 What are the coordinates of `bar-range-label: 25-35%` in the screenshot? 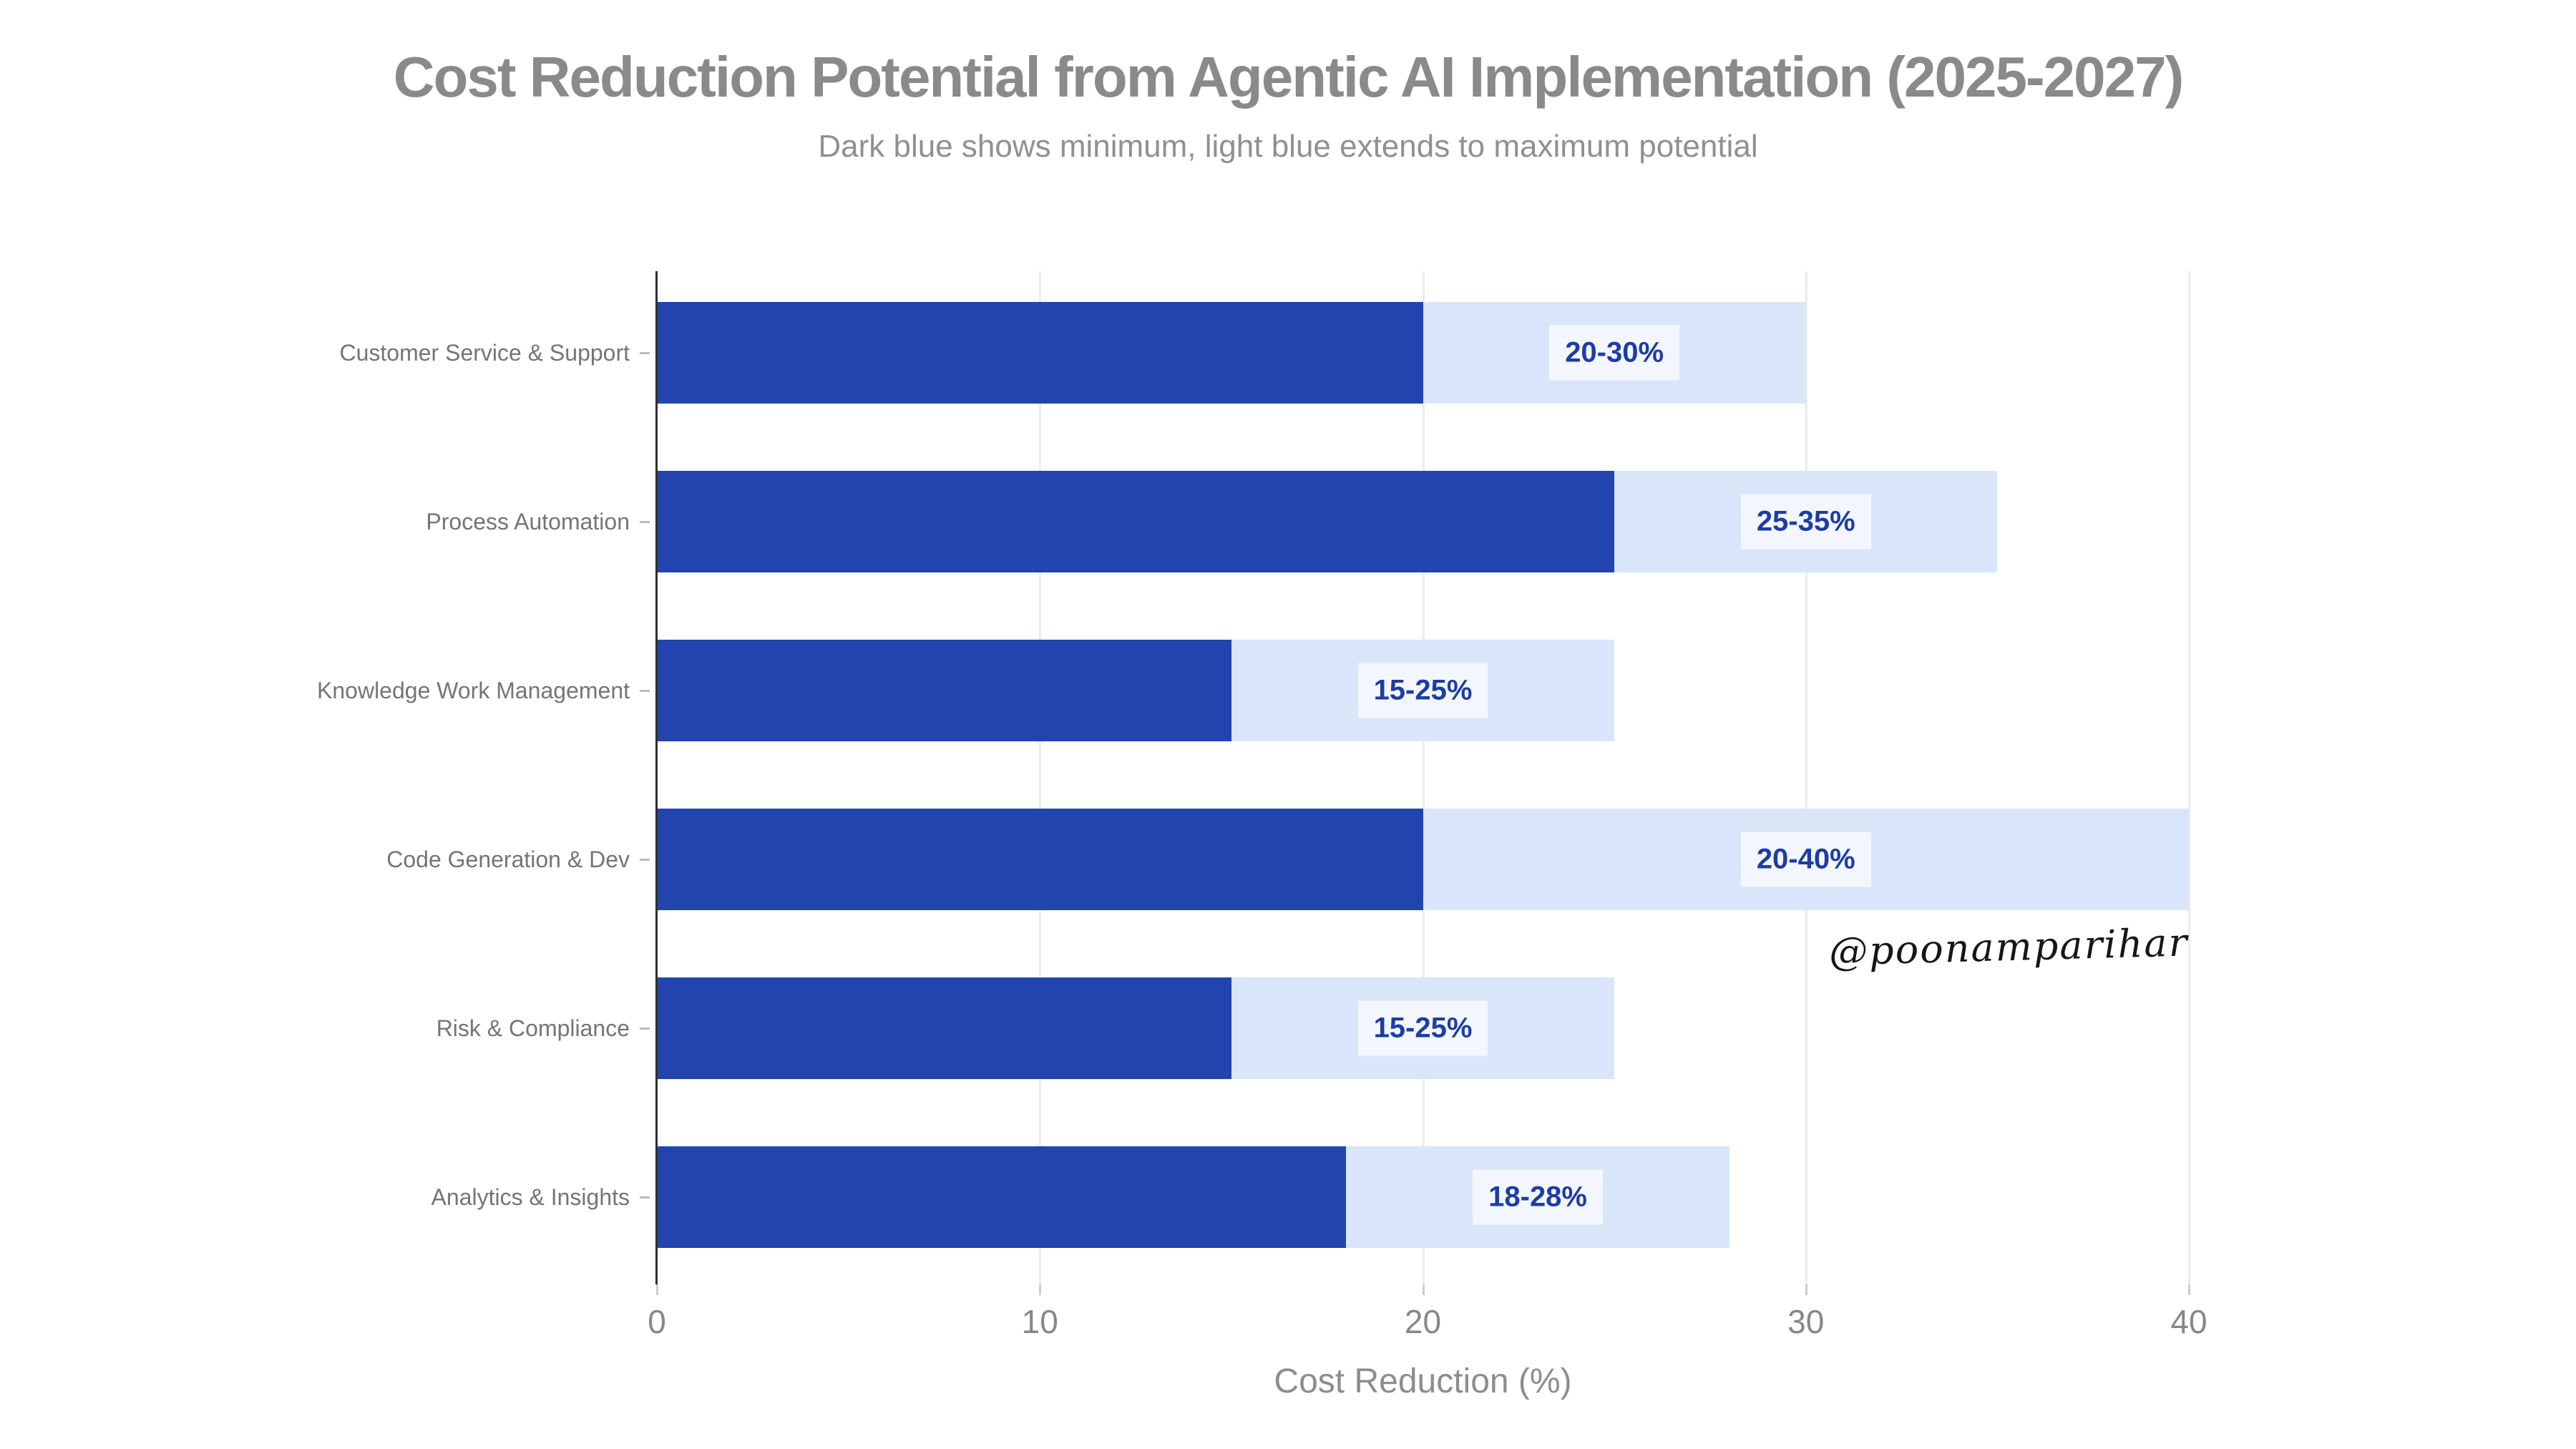 It's located at (1805, 522).